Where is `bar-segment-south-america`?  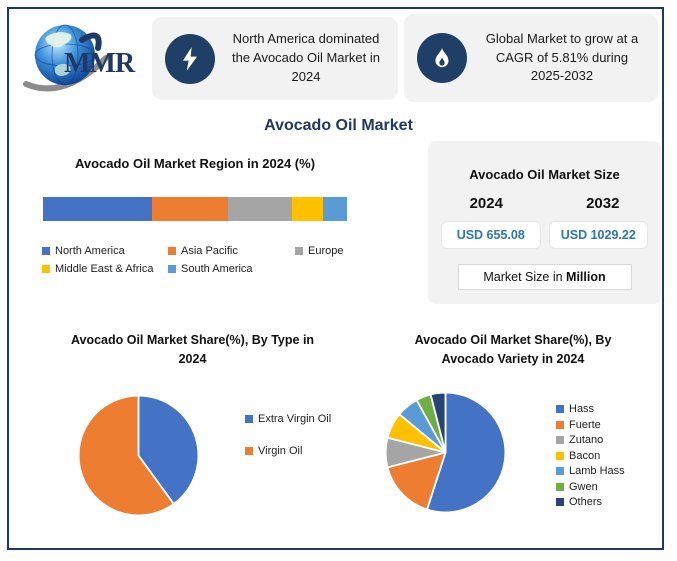 bar-segment-south-america is located at coordinates (334, 209).